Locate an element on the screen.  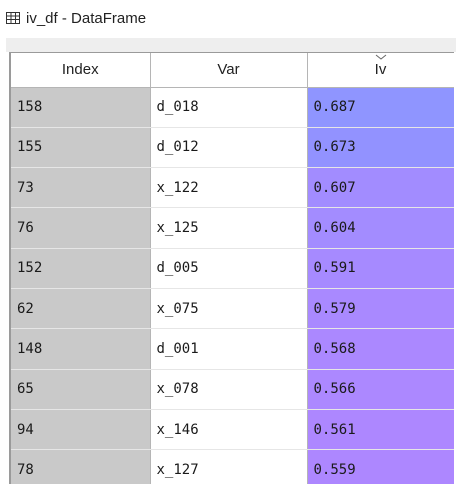
window-title: iv_df - DataFrame is located at coordinates (86, 18).